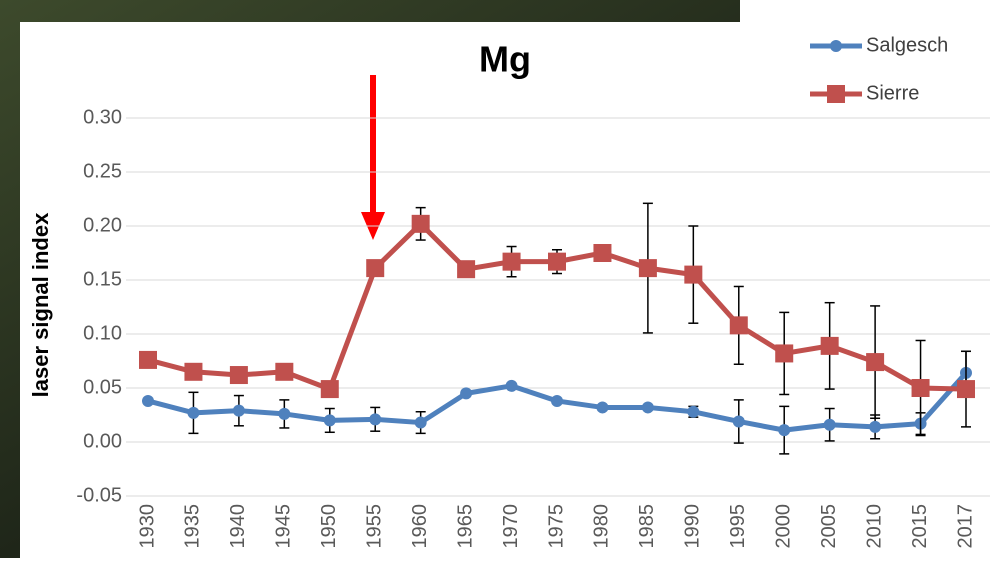 This screenshot has height=563, width=999. What do you see at coordinates (102, 279) in the screenshot?
I see `y-tick-label: 0.15` at bounding box center [102, 279].